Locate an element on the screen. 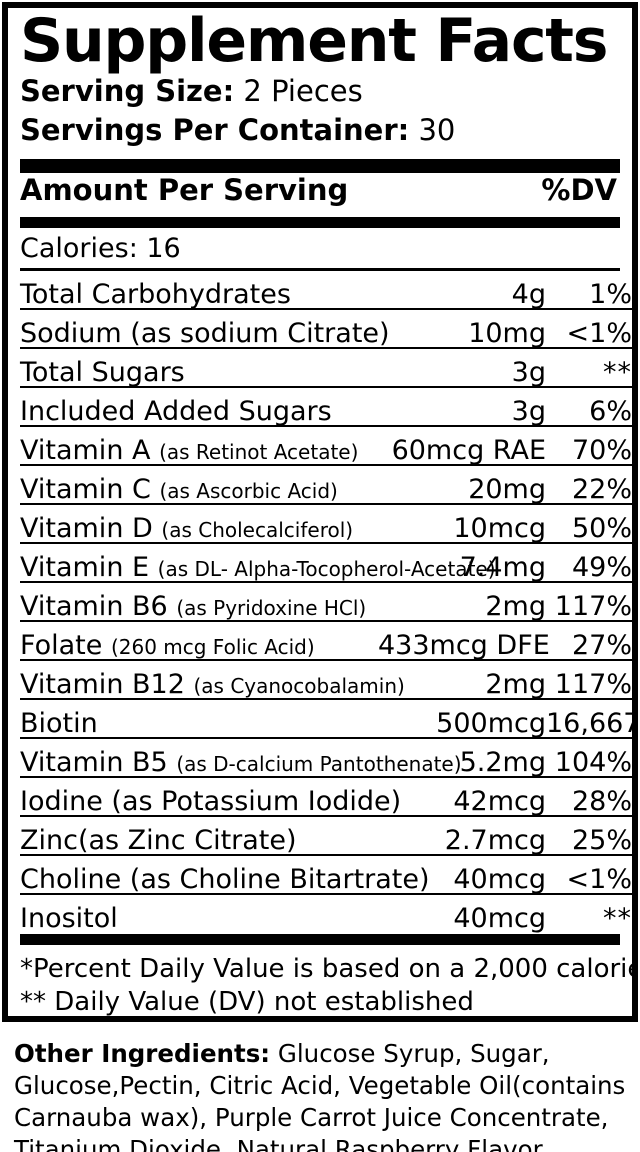 The height and width of the screenshot is (1152, 640). nutrient-name-text: Included Added Sugars is located at coordinates (176, 412).